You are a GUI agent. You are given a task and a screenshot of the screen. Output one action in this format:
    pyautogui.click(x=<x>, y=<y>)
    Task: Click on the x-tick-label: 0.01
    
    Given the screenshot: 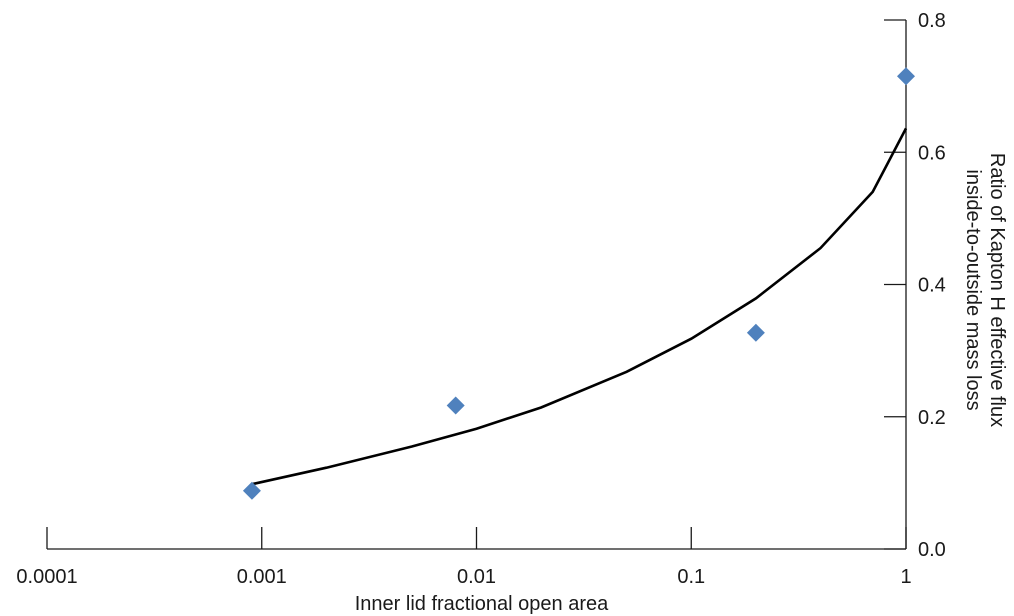 What is the action you would take?
    pyautogui.click(x=476, y=577)
    